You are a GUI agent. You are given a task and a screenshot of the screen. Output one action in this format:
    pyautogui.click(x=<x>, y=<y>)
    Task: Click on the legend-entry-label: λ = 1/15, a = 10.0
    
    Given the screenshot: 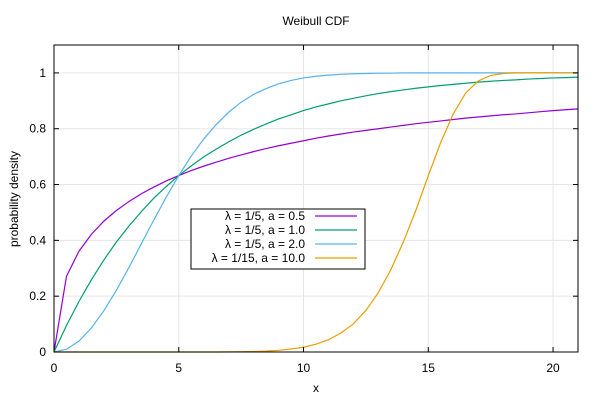 What is the action you would take?
    pyautogui.click(x=259, y=258)
    